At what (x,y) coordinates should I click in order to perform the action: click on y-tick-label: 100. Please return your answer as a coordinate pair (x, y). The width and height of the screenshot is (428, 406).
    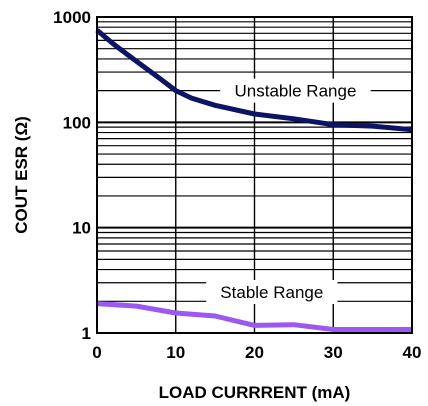
    Looking at the image, I should click on (77, 122).